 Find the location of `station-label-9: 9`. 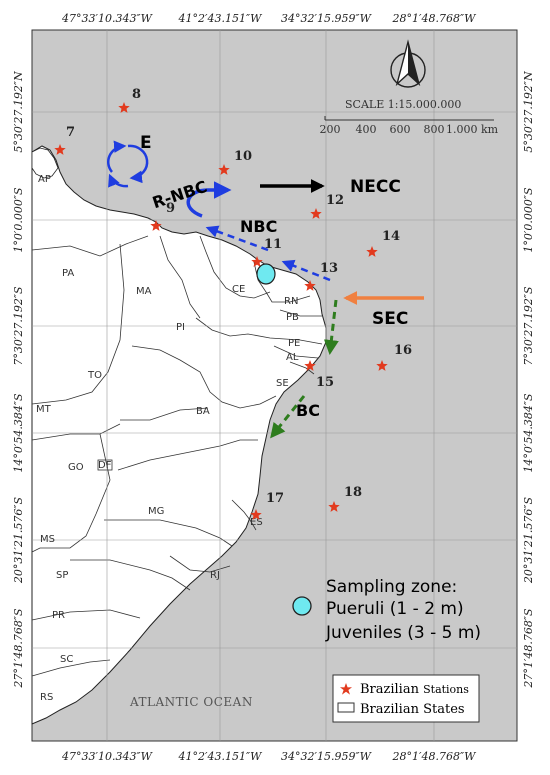

station-label-9: 9 is located at coordinates (170, 208).